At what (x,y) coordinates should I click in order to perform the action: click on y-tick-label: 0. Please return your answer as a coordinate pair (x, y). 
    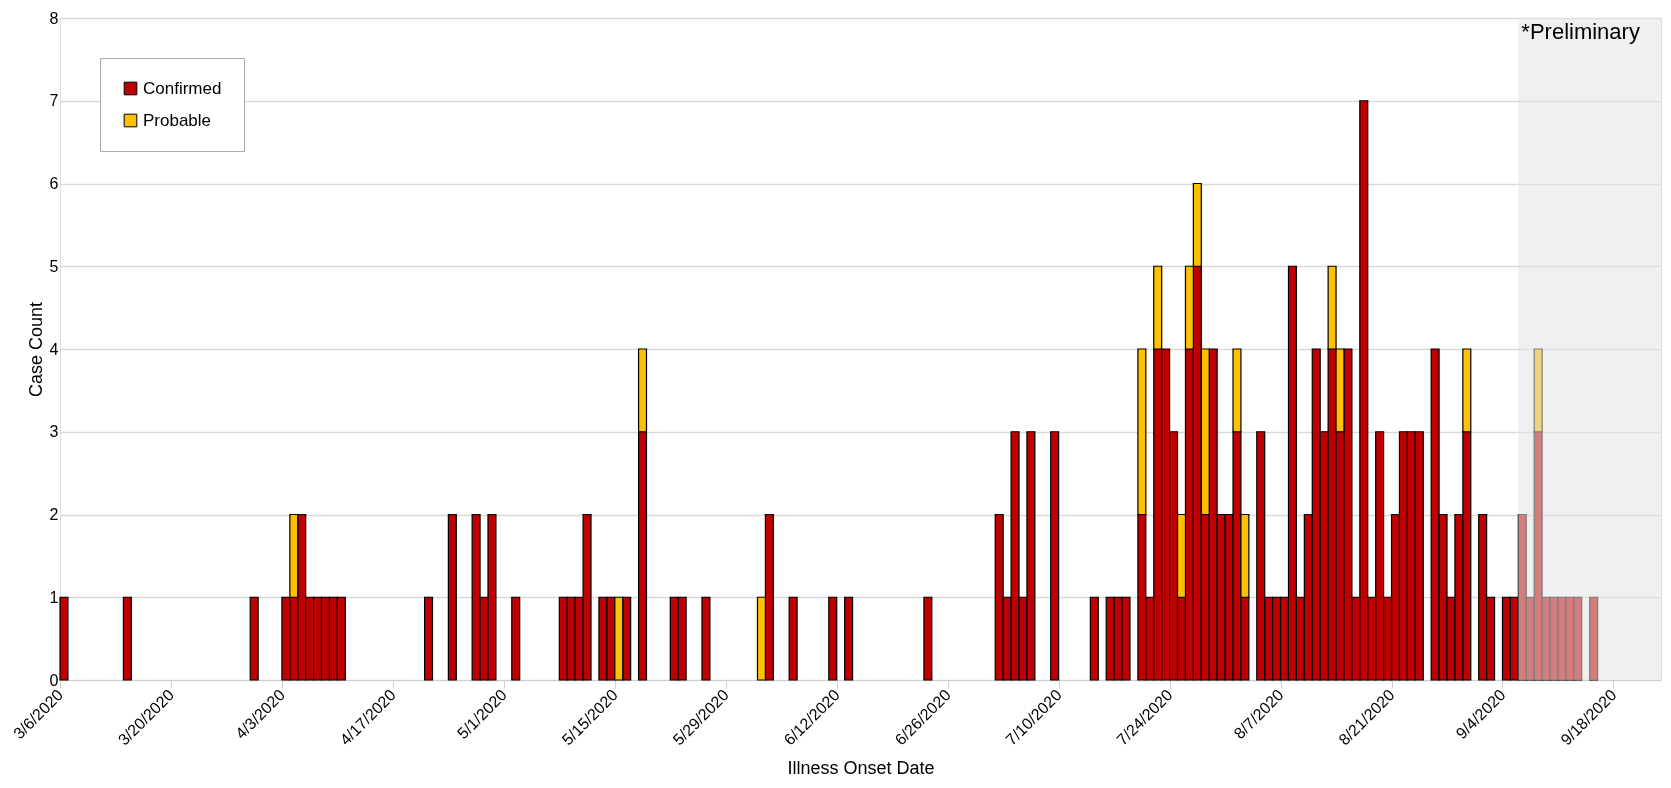
    Looking at the image, I should click on (54, 680).